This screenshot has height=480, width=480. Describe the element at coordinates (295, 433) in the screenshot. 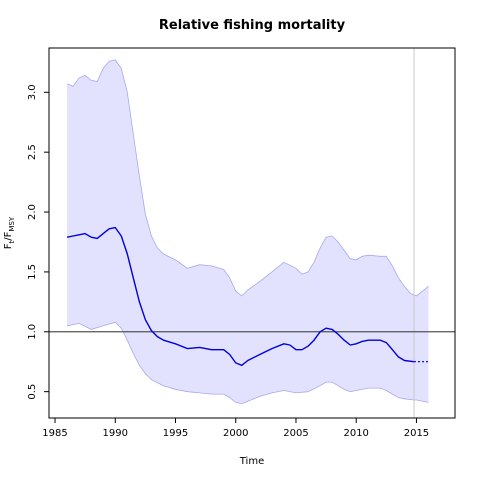

I see `x-tick-label: 2005` at that location.